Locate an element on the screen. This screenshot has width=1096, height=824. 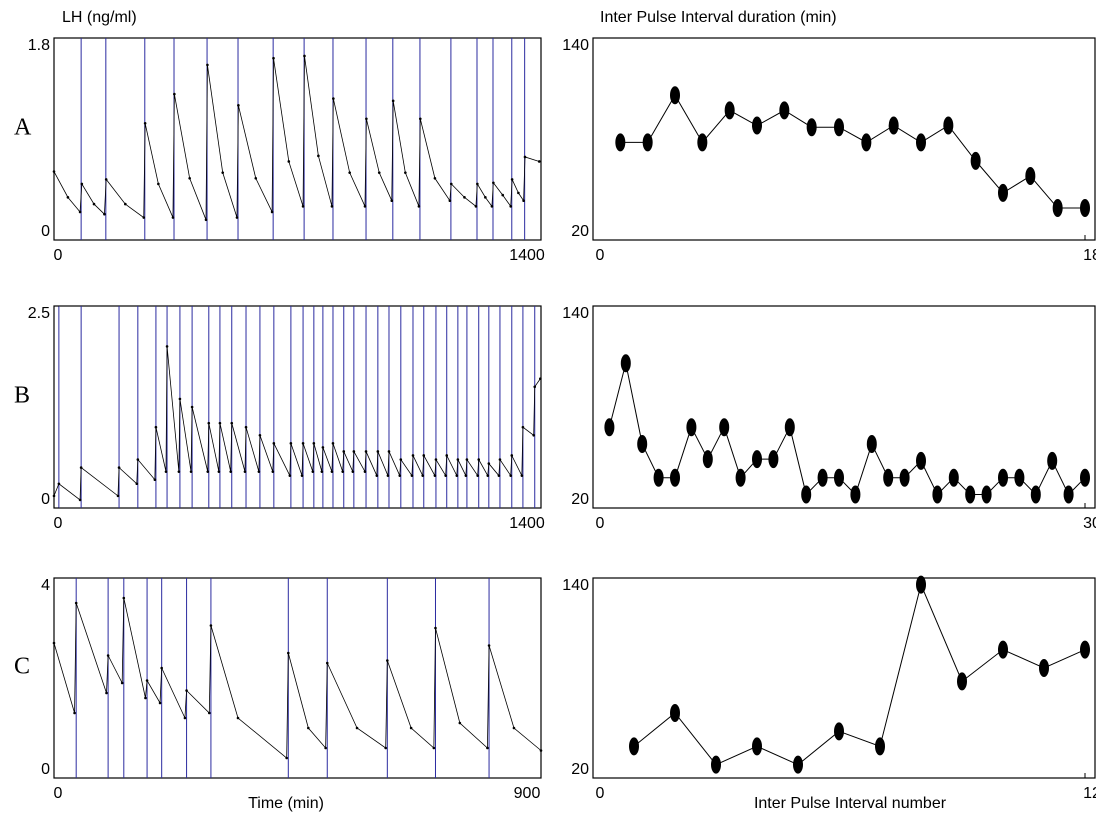
y-axis-label: LH (ng/ml) is located at coordinates (99, 17).